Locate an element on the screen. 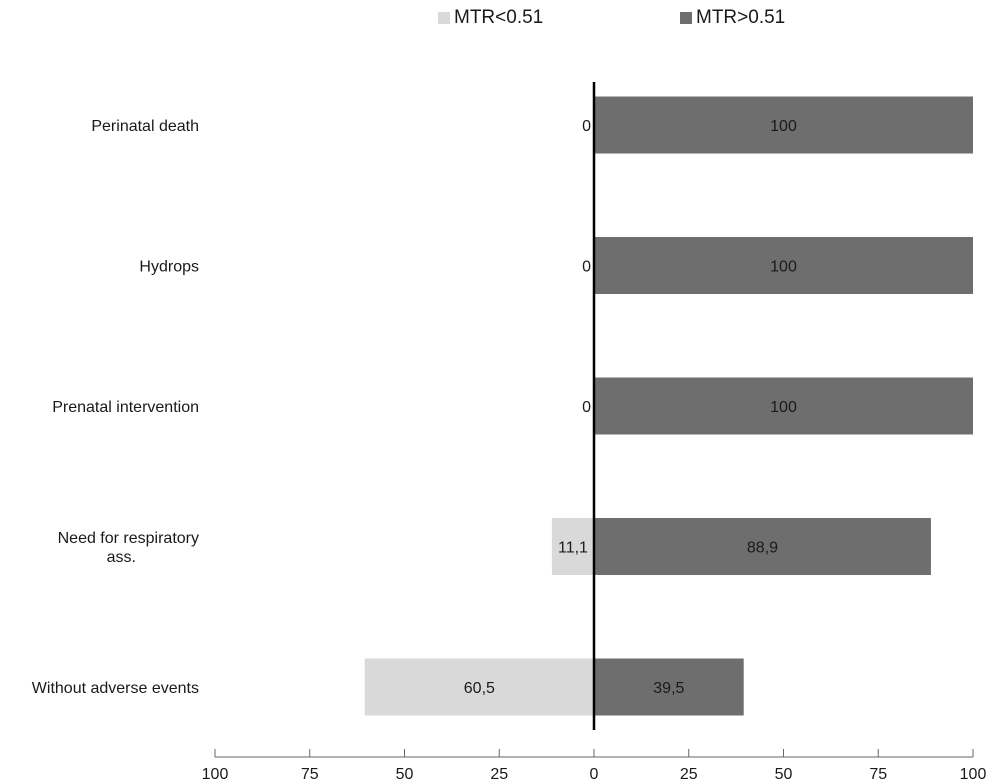 The image size is (1000, 784). legend-item-mtr-high: MTR>0.51 is located at coordinates (732, 18).